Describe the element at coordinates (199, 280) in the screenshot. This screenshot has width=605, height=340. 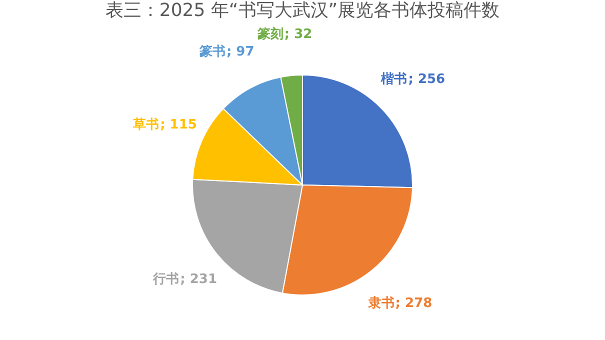
I see `data-label: ; 231` at that location.